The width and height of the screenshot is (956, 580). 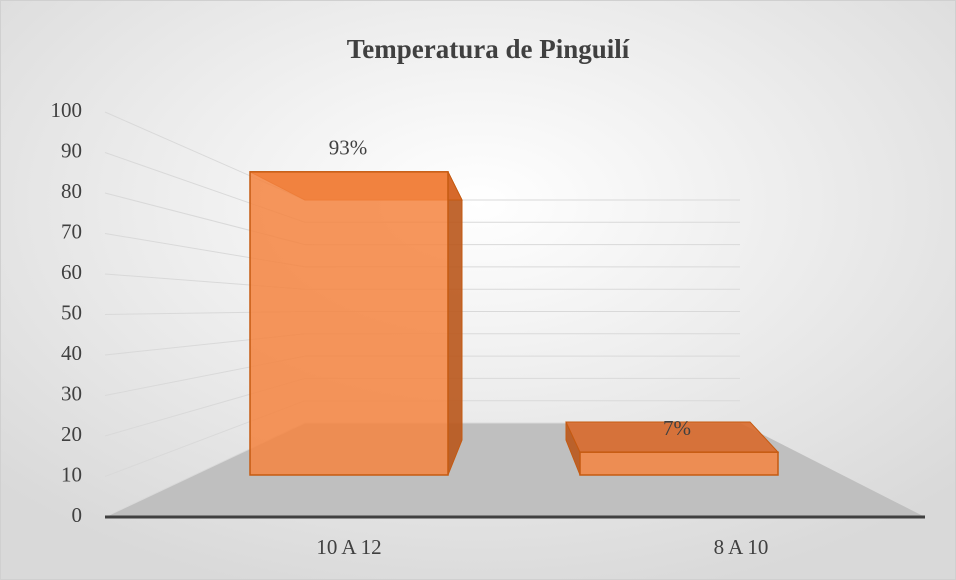 I want to click on chart-title: Temperatura de Pinguilí, so click(x=488, y=49).